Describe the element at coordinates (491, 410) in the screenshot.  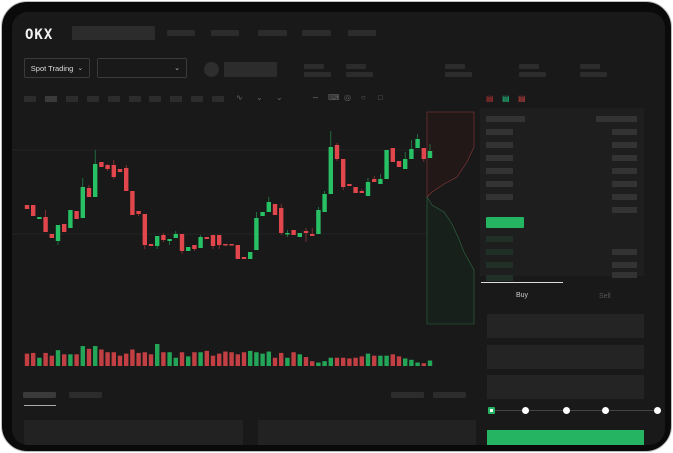
I see `slider-handle` at that location.